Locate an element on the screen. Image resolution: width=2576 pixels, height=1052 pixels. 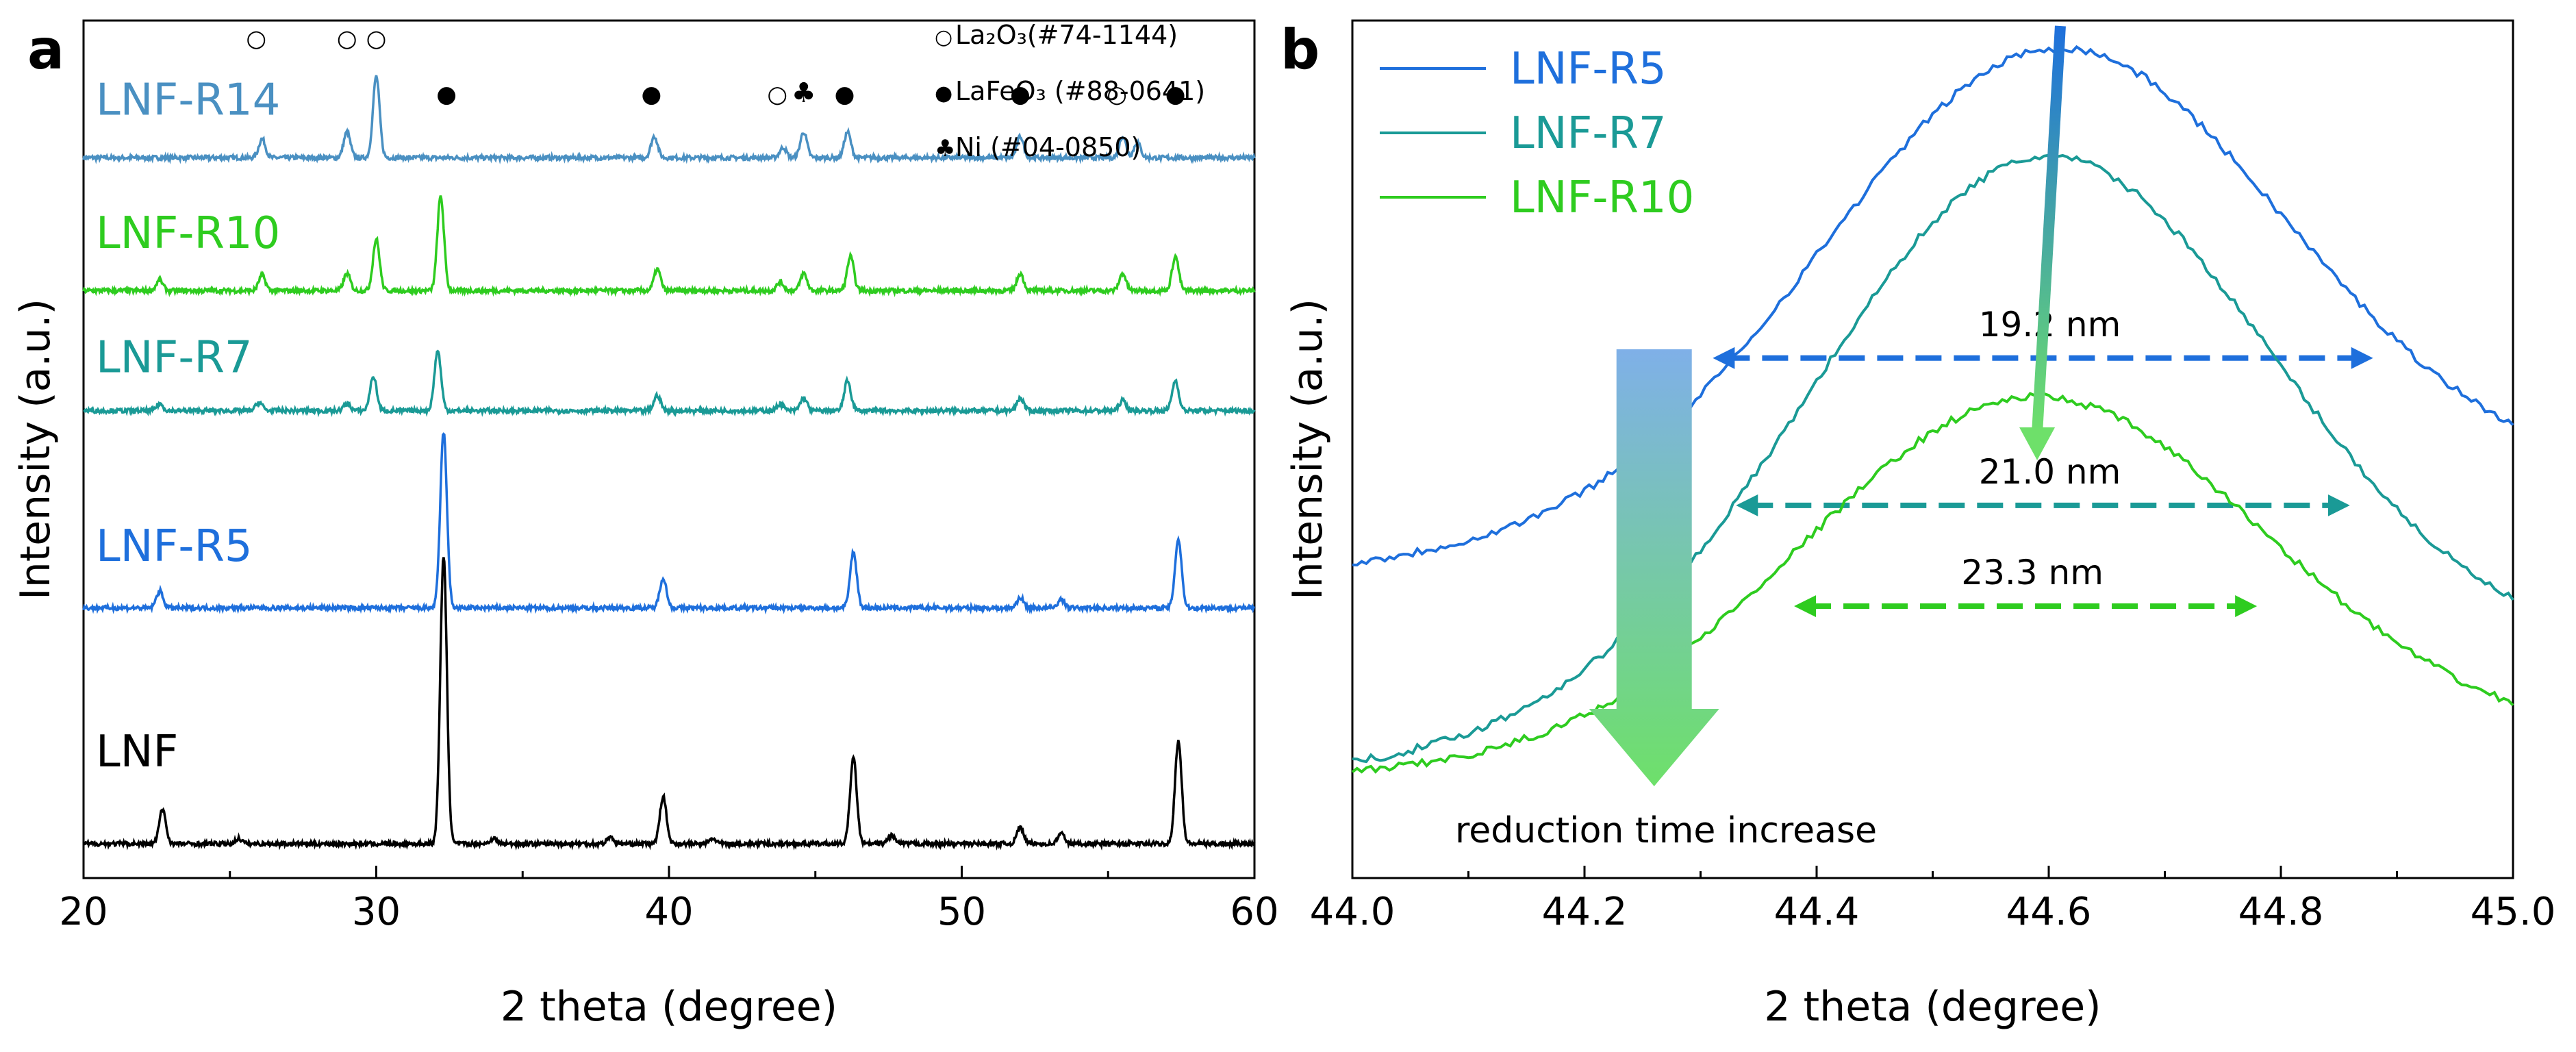
panel-a-phase-markers: ○ ○ ○● ● ○ ♣ ● ● ○ ● is located at coordinates (715, 67).